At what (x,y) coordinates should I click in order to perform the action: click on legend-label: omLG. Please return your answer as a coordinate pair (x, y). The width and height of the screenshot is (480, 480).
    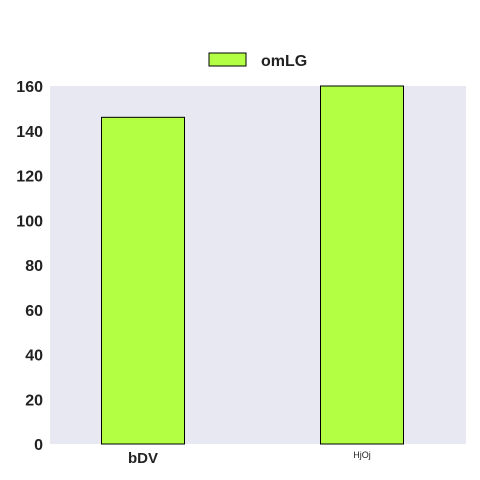
    Looking at the image, I should click on (284, 61).